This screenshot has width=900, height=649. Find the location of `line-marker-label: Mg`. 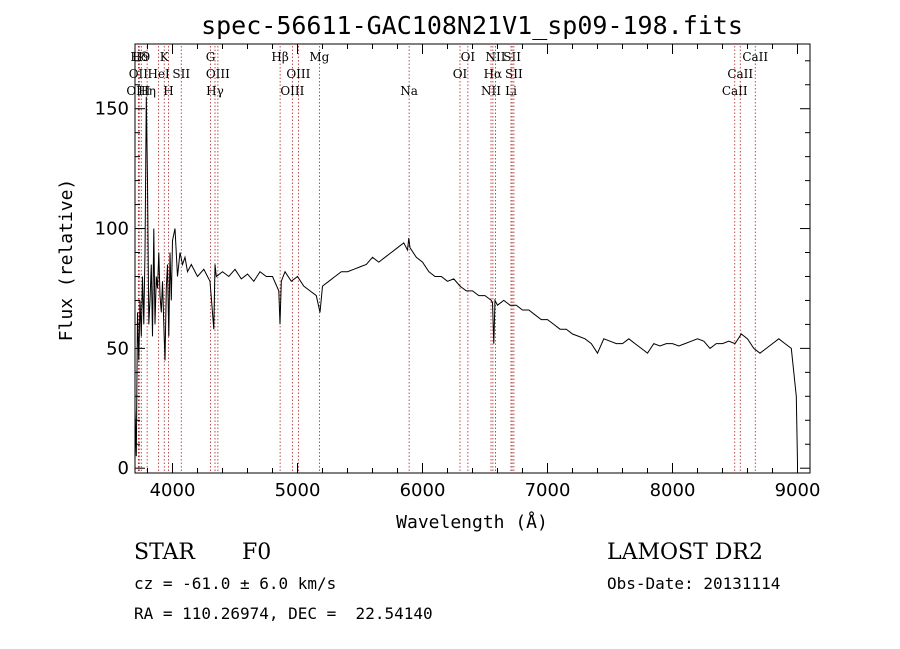

line-marker-label: Mg is located at coordinates (319, 57).